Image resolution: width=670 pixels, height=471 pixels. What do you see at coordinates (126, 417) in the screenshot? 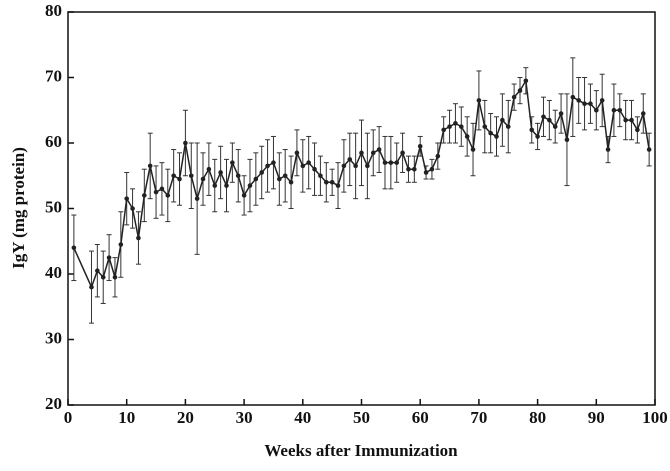
I see `x-tick-label: 10` at bounding box center [126, 417].